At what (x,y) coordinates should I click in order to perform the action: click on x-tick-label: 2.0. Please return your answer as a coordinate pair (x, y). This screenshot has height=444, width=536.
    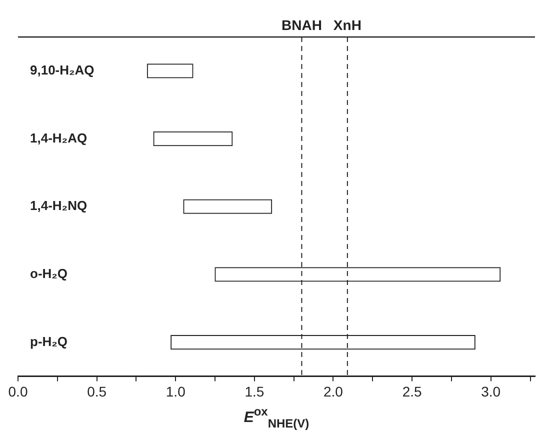
    Looking at the image, I should click on (334, 391).